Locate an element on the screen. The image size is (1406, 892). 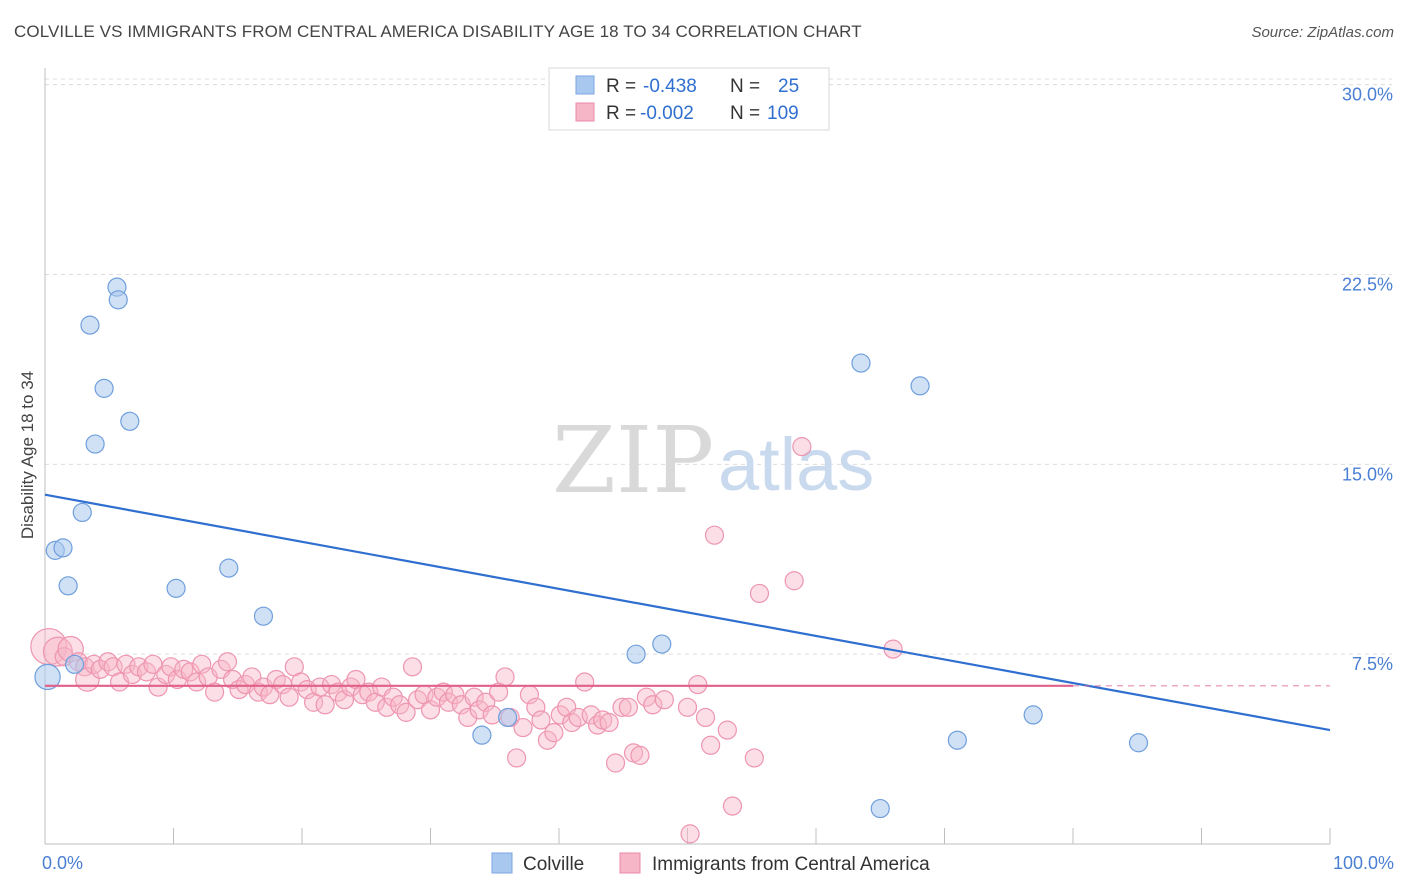
x-tick-label-max: 100.0% is located at coordinates (1363, 863).